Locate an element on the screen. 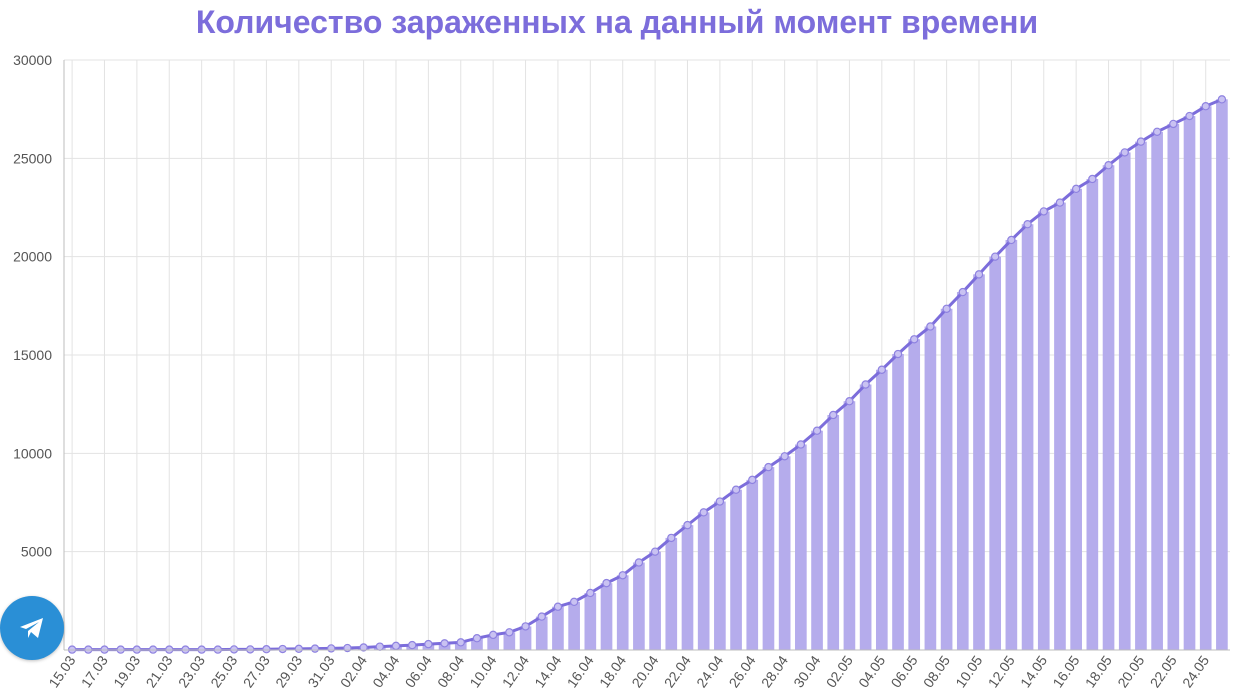  x-tick-label: 08.04 is located at coordinates (450, 671).